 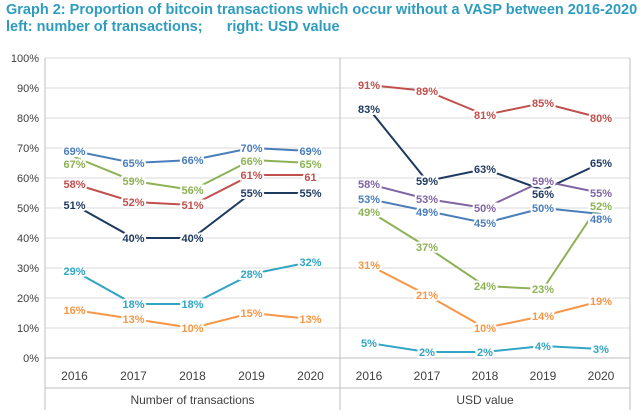 I want to click on x-tick-label: 2017, so click(x=133, y=376).